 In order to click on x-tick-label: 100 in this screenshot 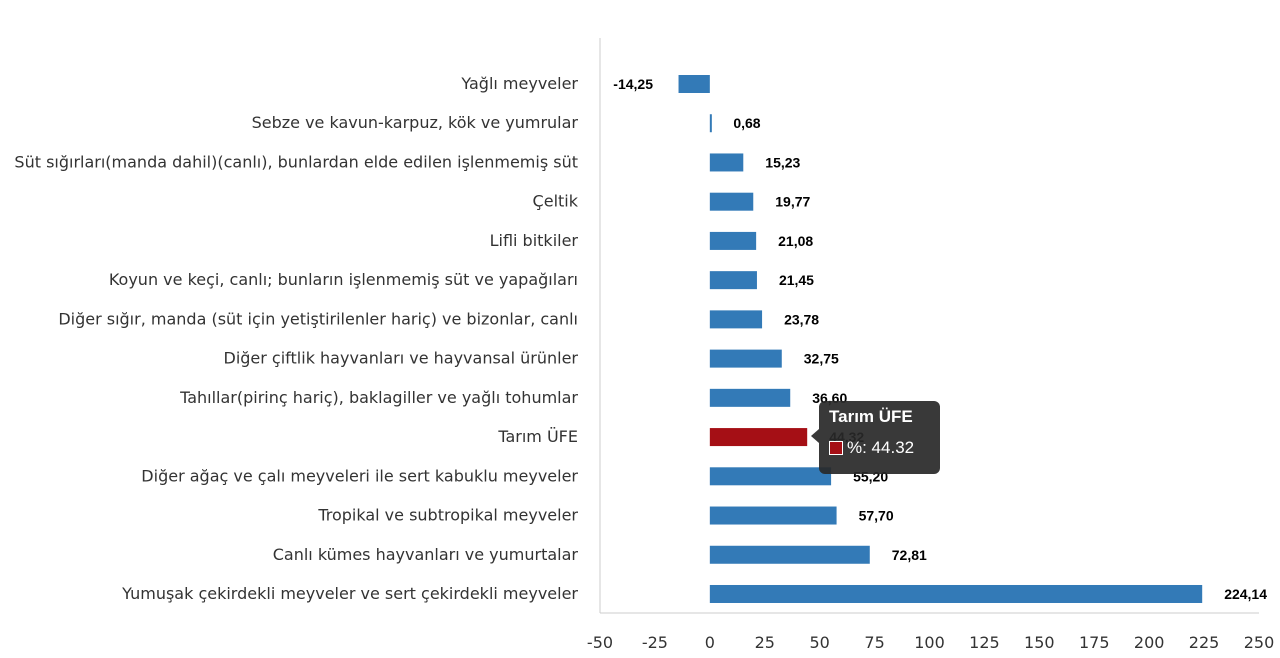, I will do `click(929, 642)`.